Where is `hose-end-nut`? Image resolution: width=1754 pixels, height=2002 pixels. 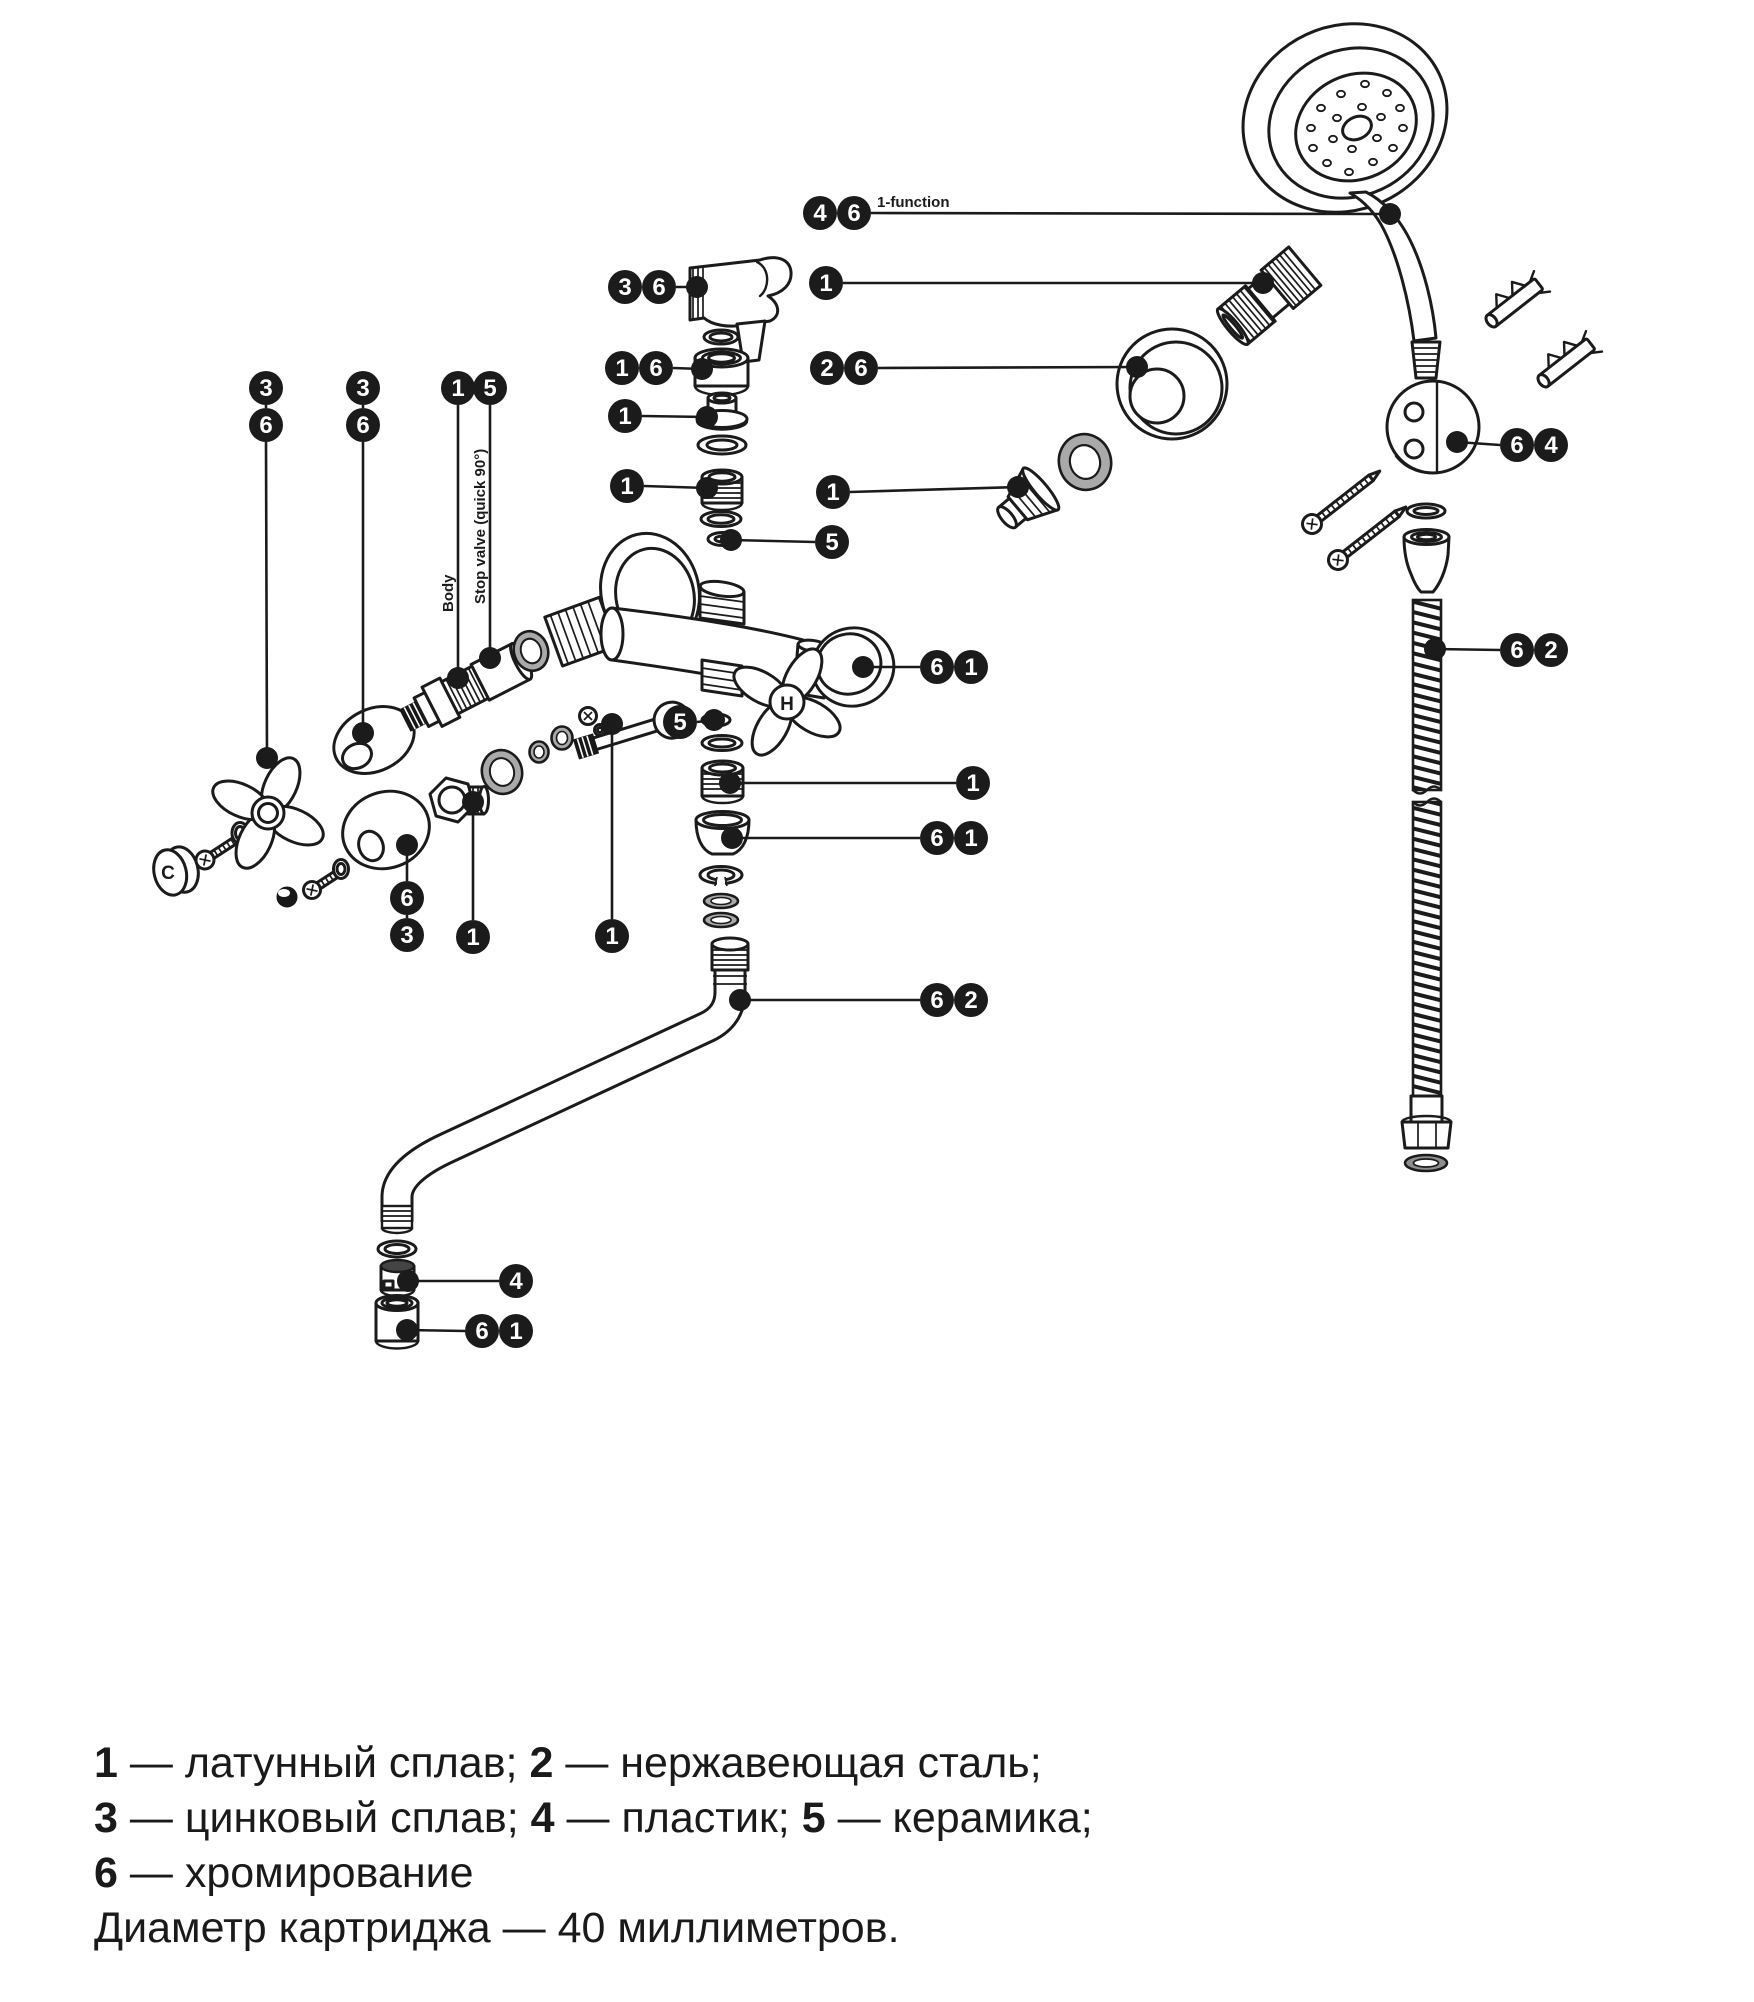
hose-end-nut is located at coordinates (1426, 1122).